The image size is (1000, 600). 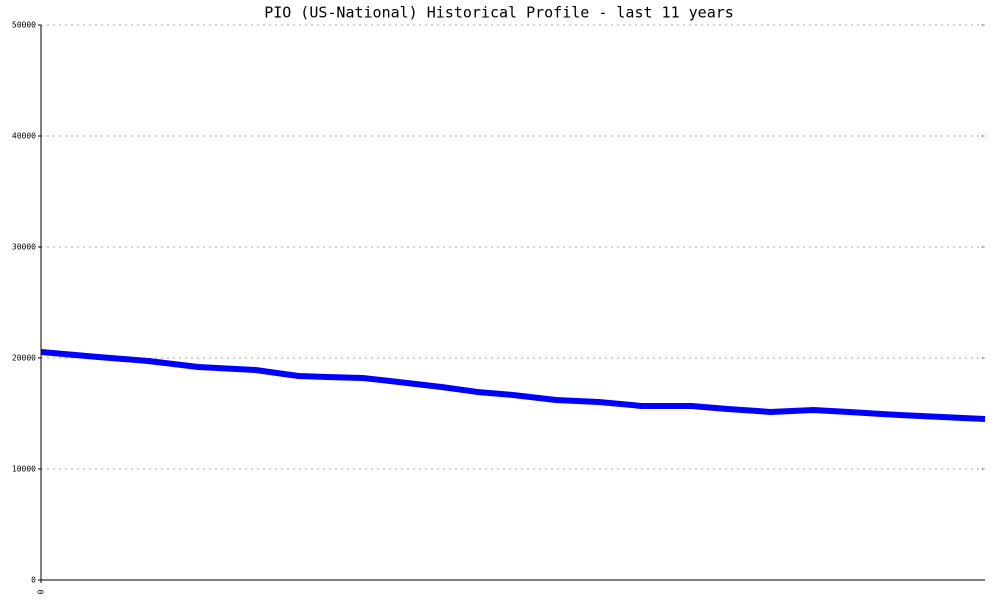 What do you see at coordinates (33, 580) in the screenshot?
I see `y-tick-label: 0` at bounding box center [33, 580].